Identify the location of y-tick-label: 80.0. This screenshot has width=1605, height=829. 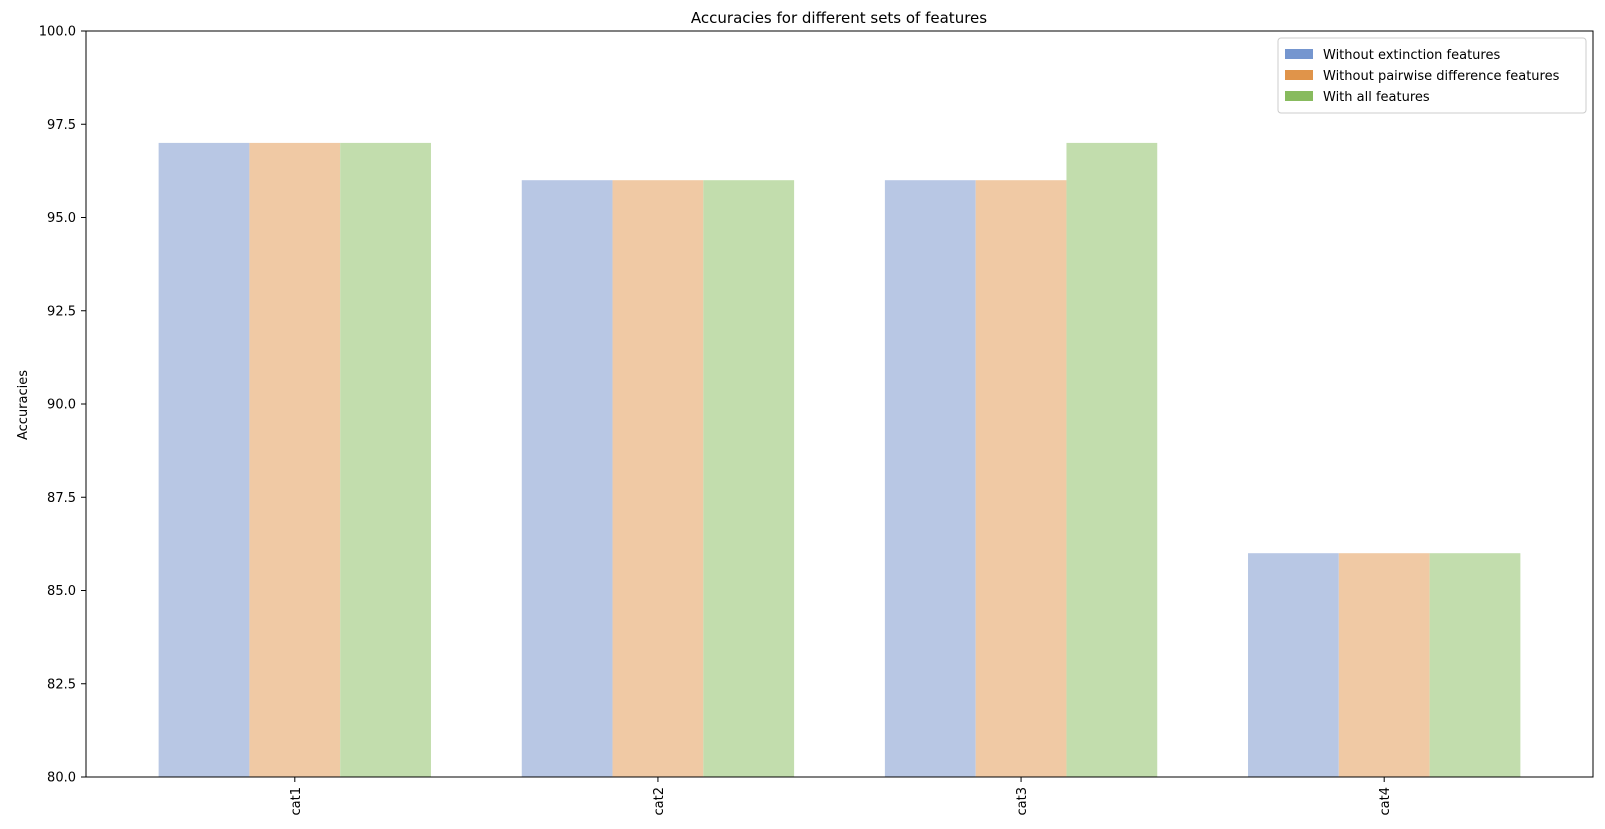
(61, 778).